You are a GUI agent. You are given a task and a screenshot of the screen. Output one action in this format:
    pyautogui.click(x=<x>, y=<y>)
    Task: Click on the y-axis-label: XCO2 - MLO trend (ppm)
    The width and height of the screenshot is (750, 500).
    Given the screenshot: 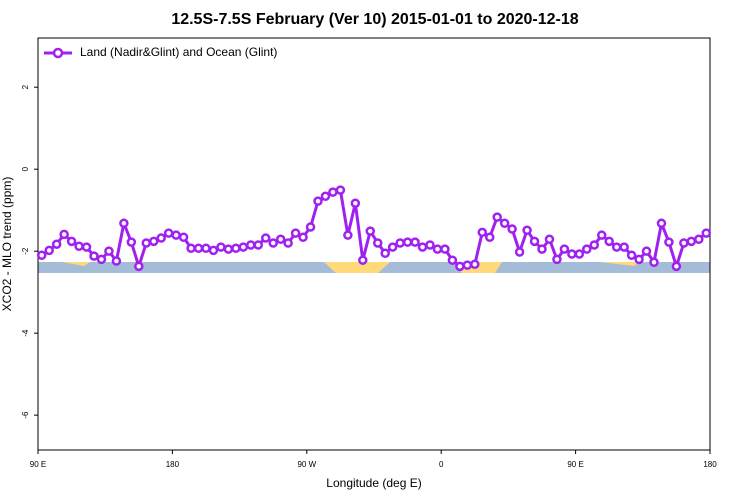 What is the action you would take?
    pyautogui.click(x=7, y=244)
    